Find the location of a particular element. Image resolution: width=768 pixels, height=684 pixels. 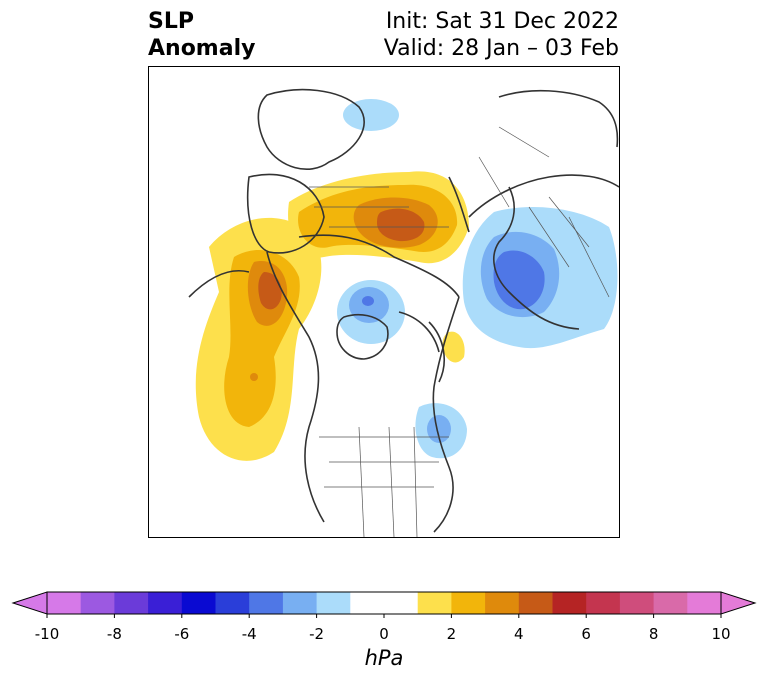

europe-negative-anomaly is located at coordinates (540, 278).